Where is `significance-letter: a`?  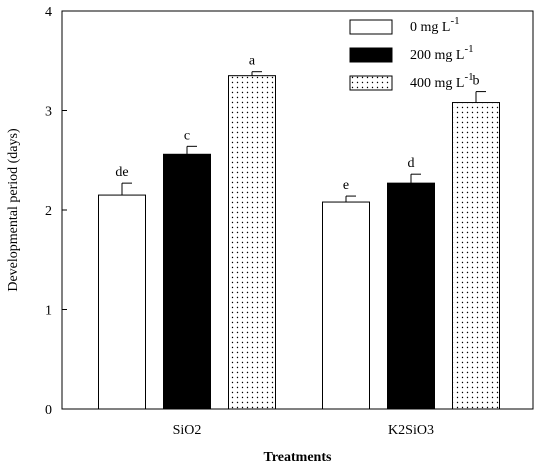 significance-letter: a is located at coordinates (252, 61).